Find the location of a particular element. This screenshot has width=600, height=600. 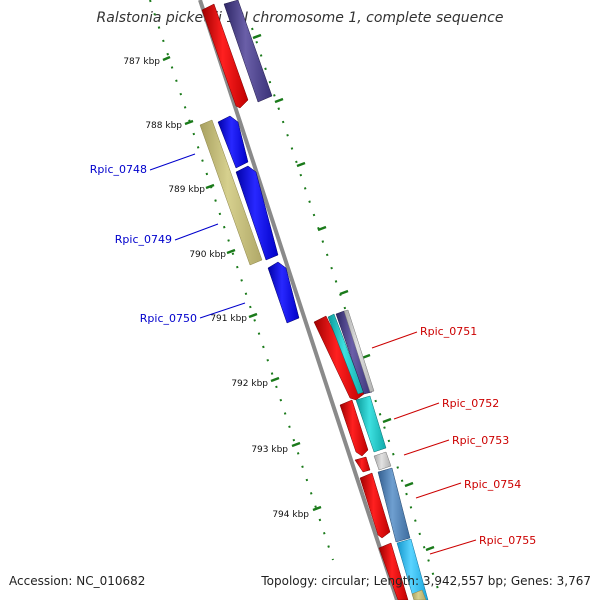

tick-794: 794 kbp is located at coordinates (297, 512).